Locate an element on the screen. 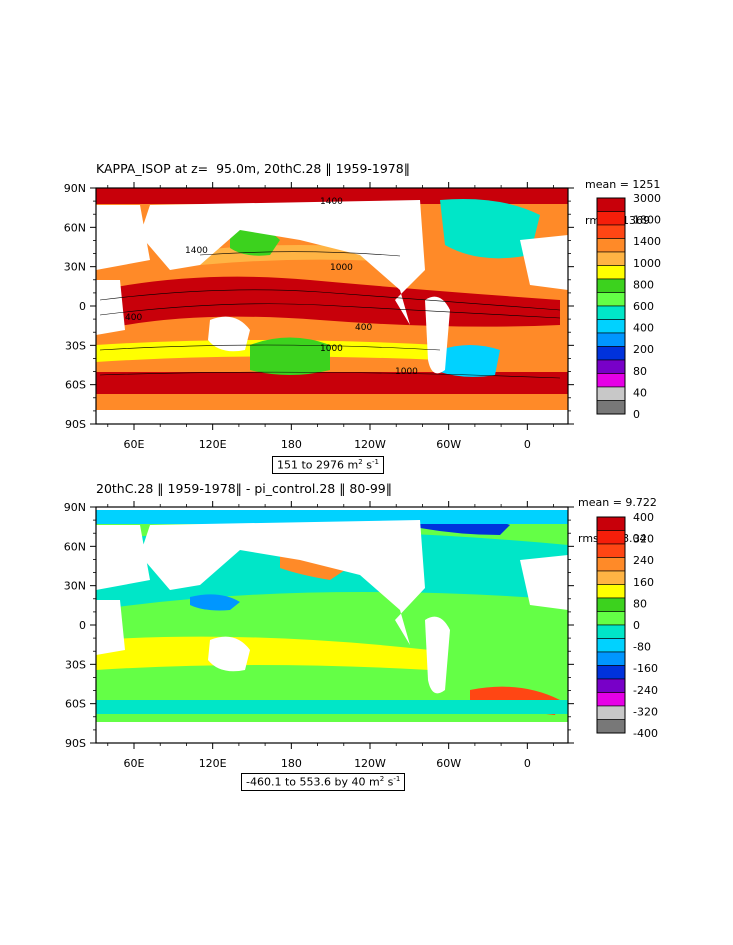 Image resolution: width=733 pixels, height=945 pixels. top-land-antarctica is located at coordinates (332, 417).